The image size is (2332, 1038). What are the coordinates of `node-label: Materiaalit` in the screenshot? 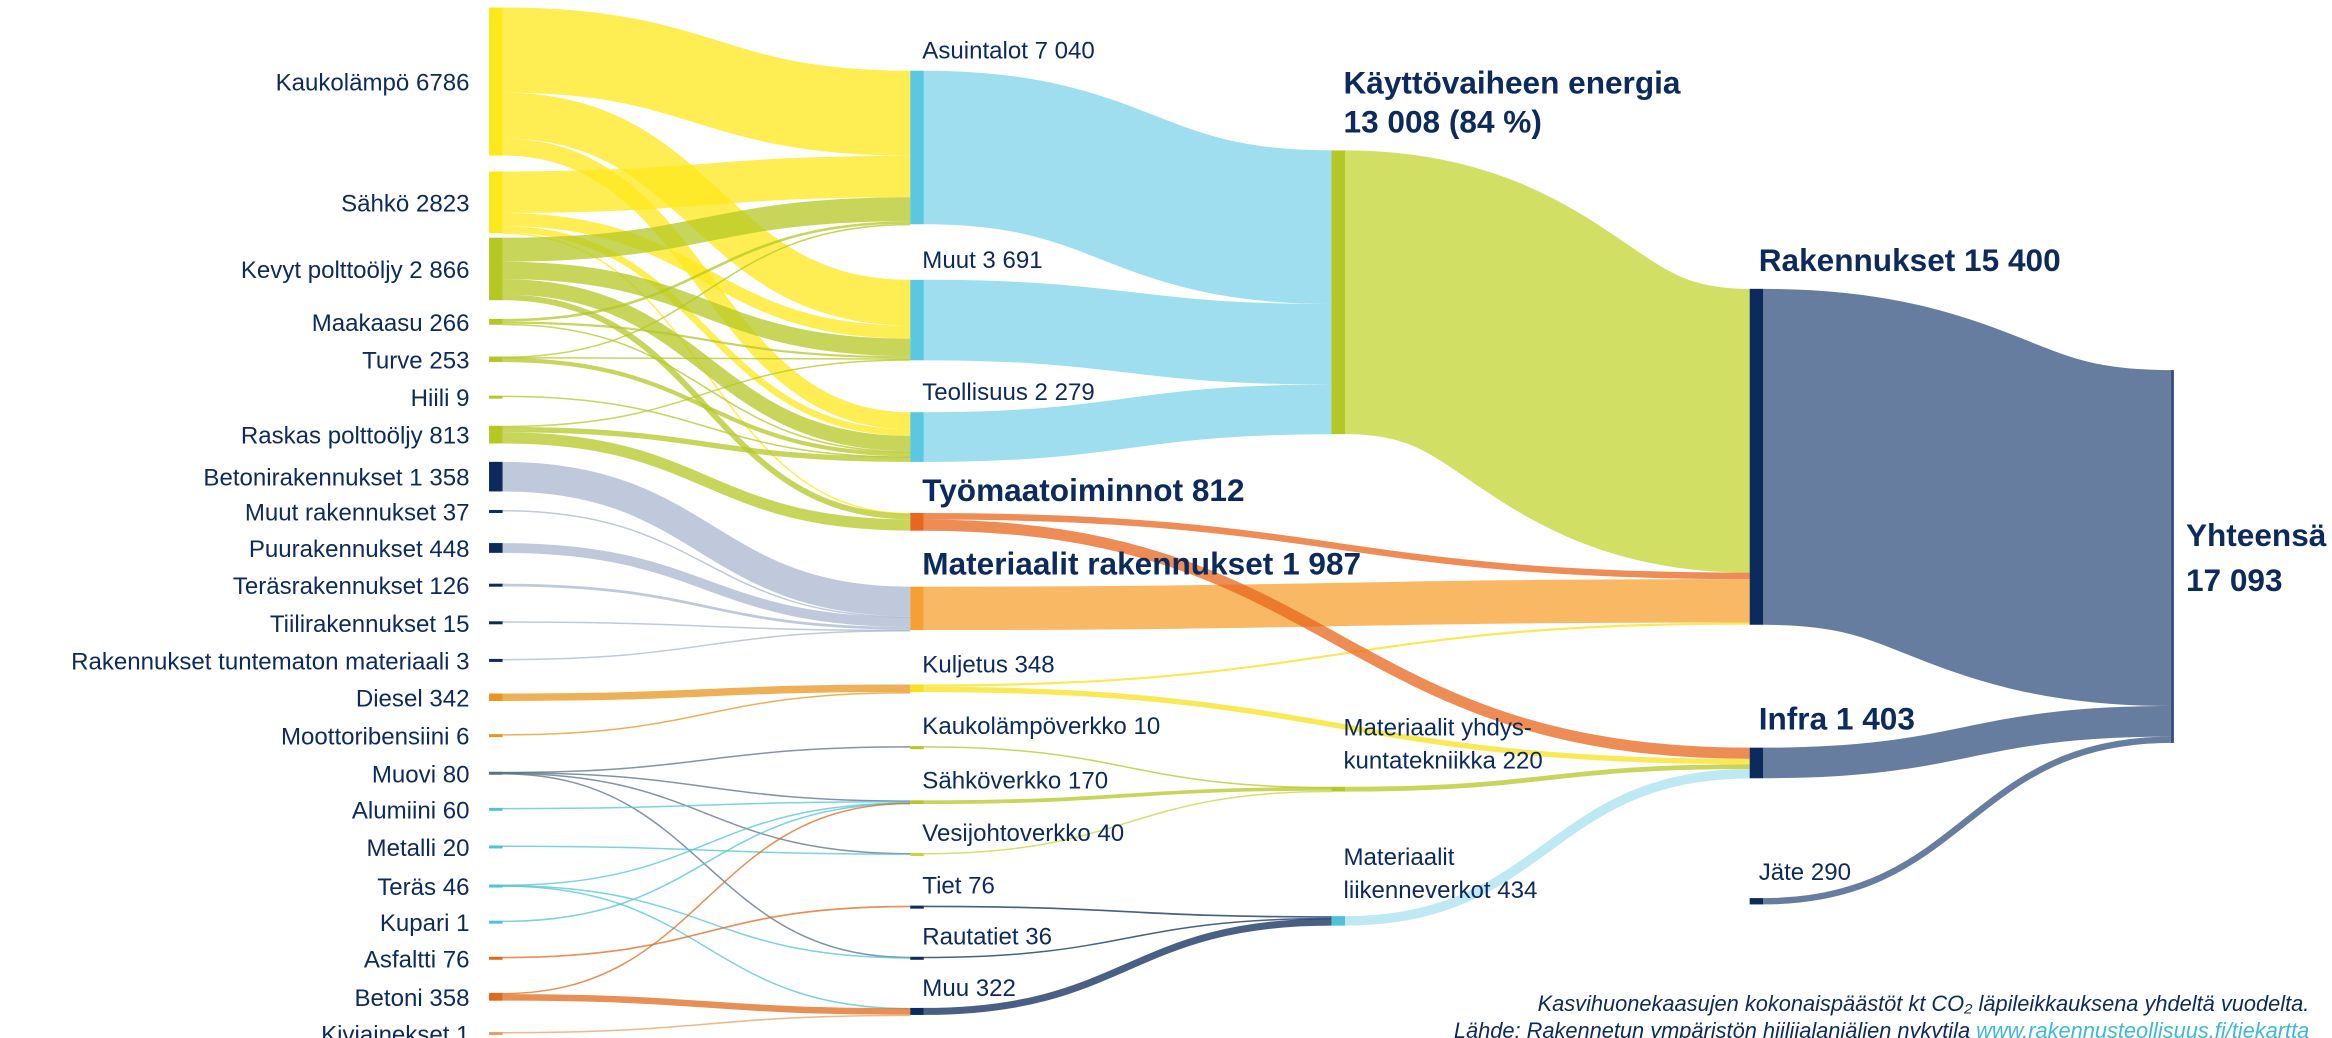 It's located at (1399, 857).